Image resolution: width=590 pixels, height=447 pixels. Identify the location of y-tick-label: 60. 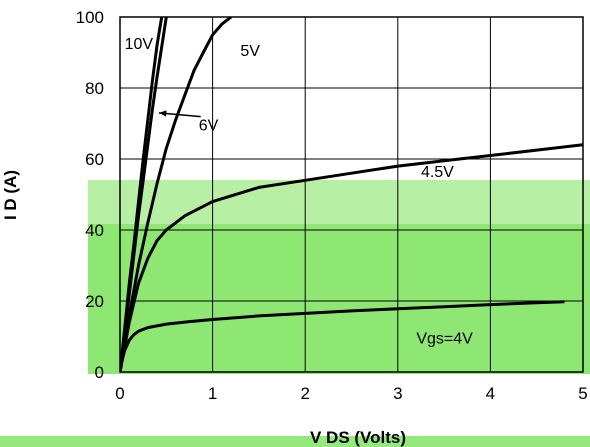
(94, 159).